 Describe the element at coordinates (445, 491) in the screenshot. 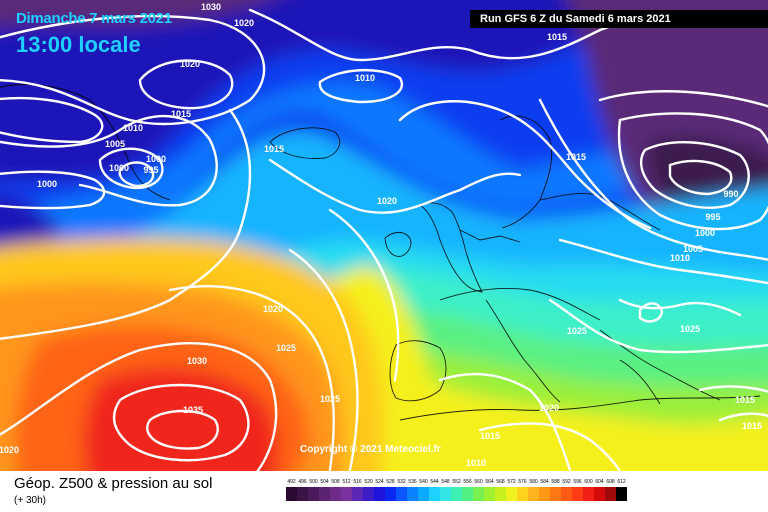

I see `scale-step: 548` at that location.